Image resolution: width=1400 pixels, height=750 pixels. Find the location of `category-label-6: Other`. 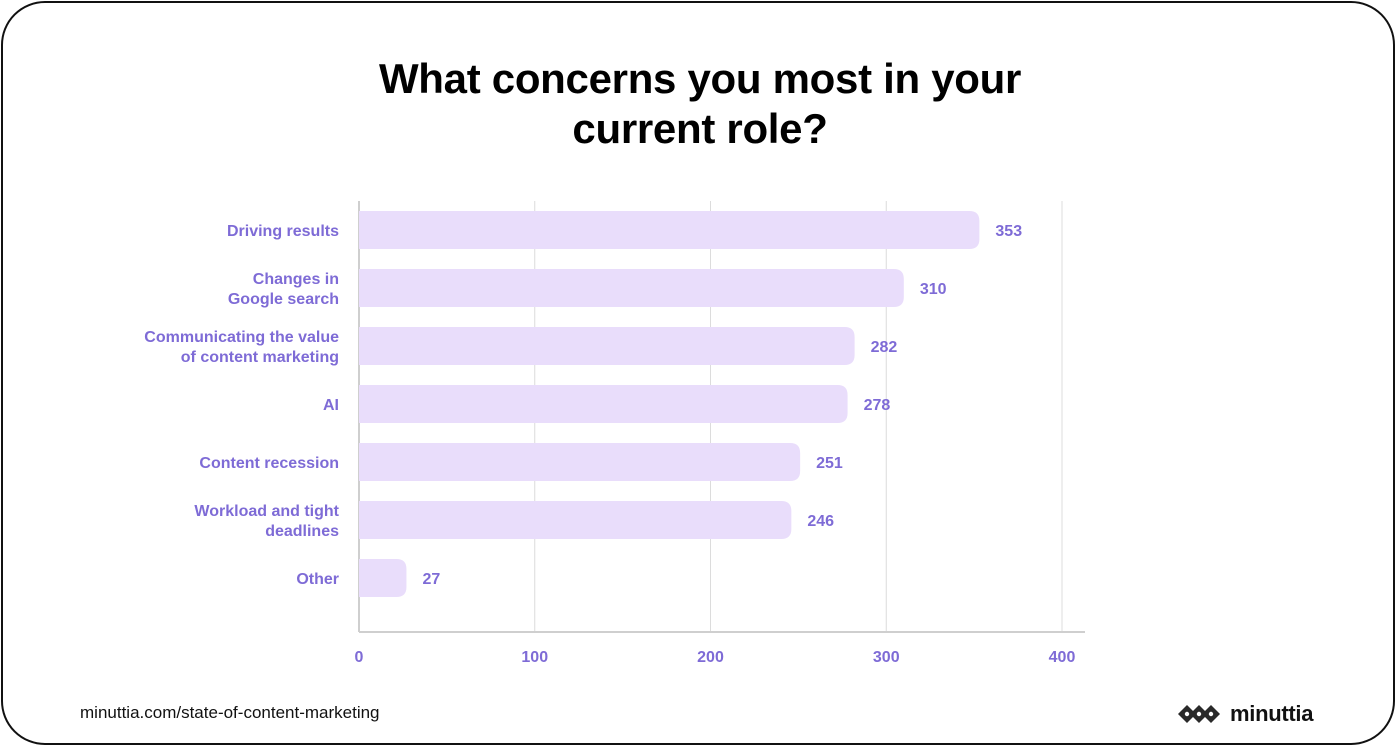

category-label-6: Other is located at coordinates (317, 579).